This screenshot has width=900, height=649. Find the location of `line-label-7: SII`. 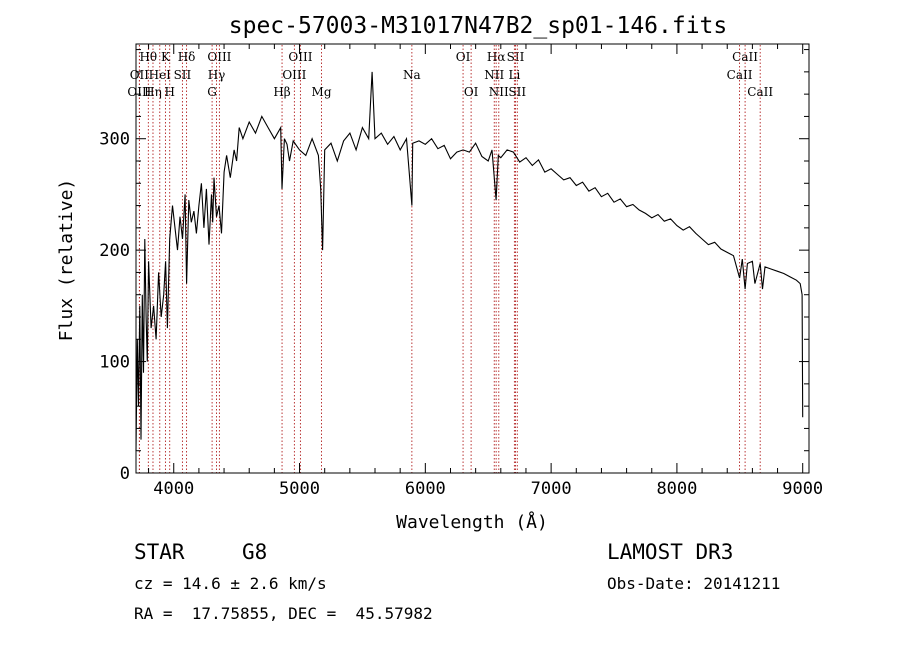

line-label-7: SII is located at coordinates (183, 75).